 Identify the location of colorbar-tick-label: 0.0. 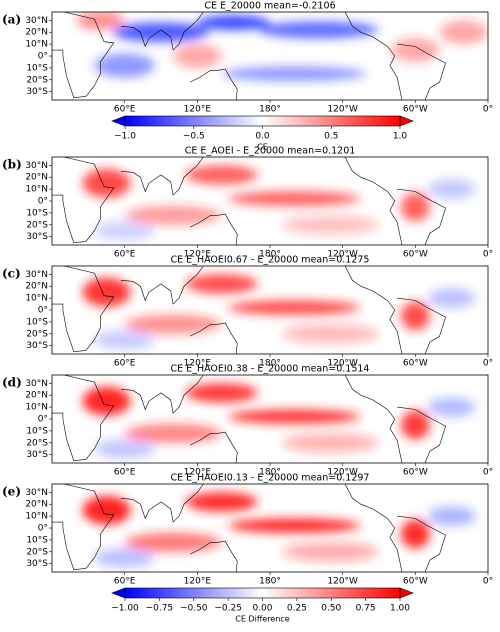
(262, 137).